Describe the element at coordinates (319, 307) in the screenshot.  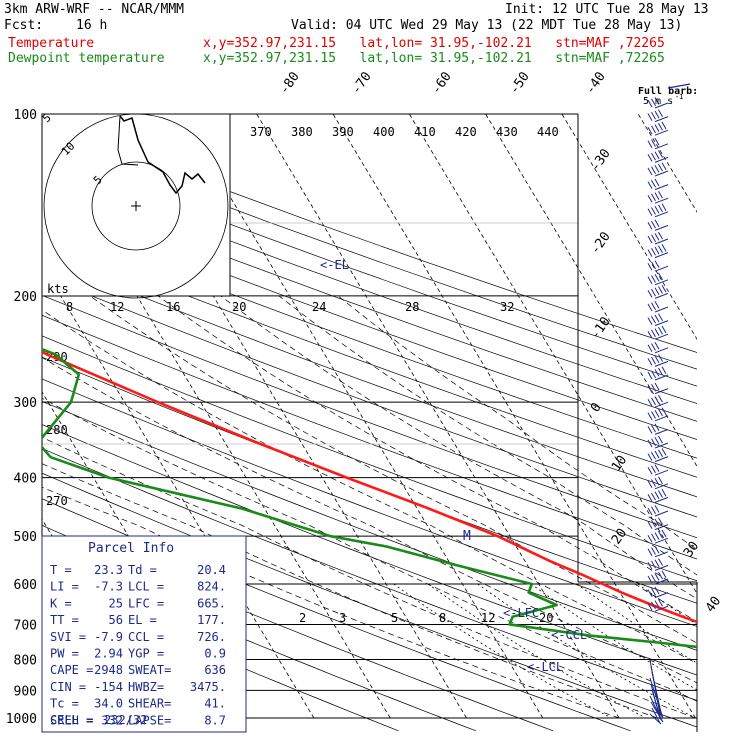
I see `hodograph-speed-label: 24` at that location.